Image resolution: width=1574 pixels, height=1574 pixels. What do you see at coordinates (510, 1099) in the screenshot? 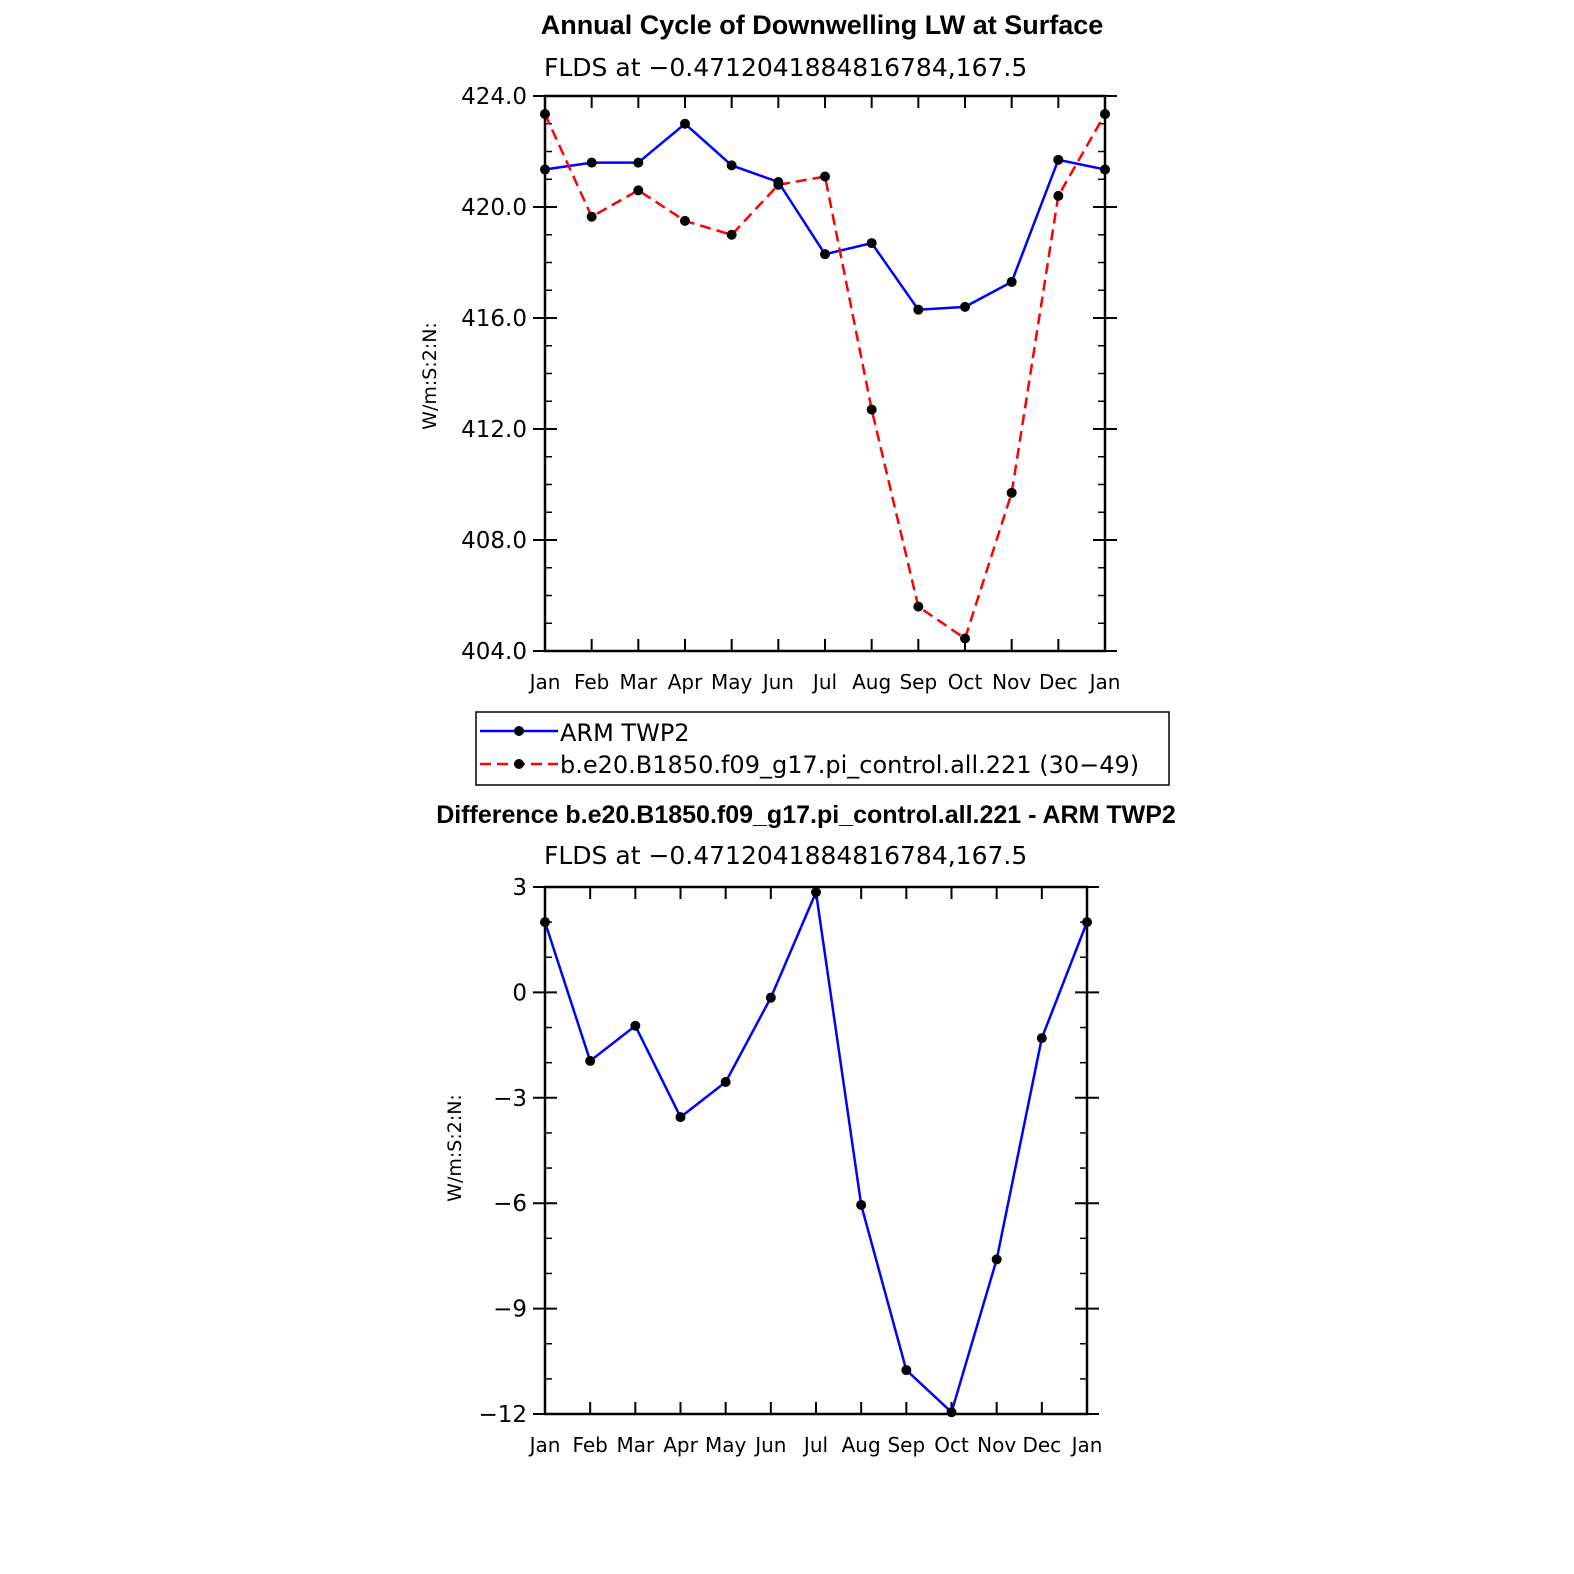
I see `y-tick-label: −3` at bounding box center [510, 1099].